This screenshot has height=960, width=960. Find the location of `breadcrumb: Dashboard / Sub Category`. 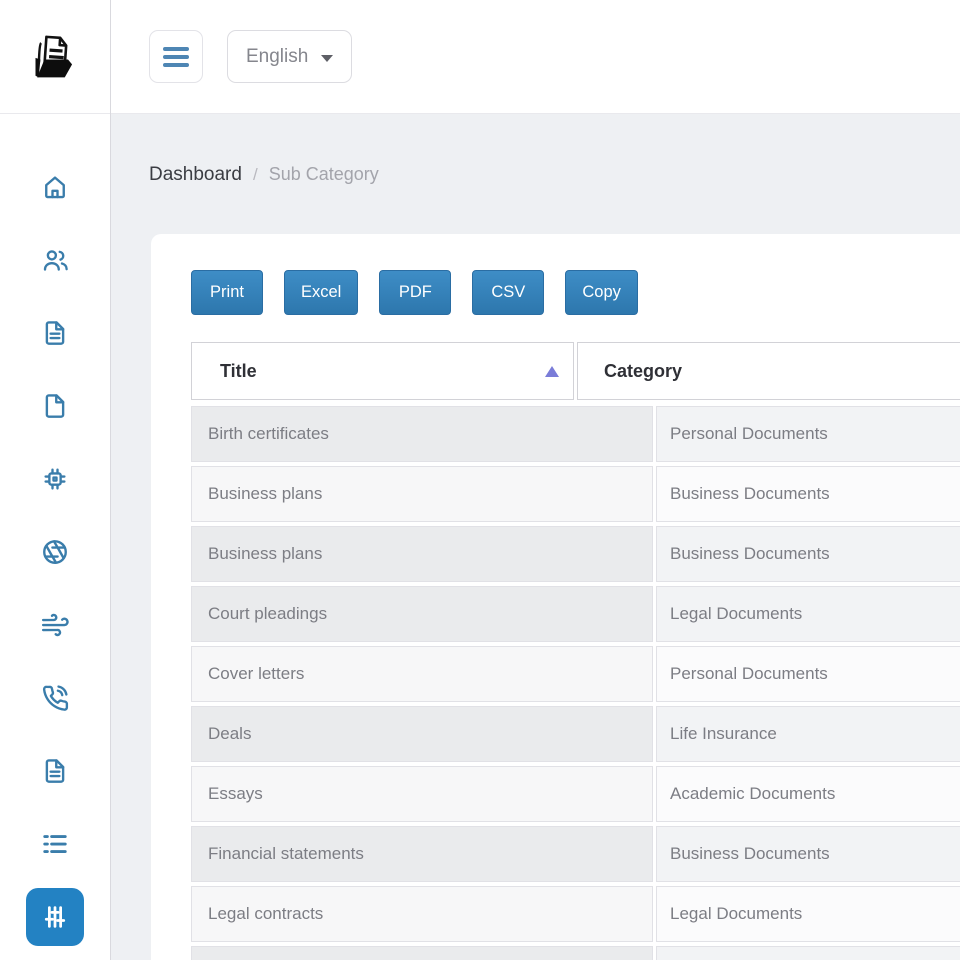

breadcrumb: Dashboard / Sub Category is located at coordinates (554, 175).